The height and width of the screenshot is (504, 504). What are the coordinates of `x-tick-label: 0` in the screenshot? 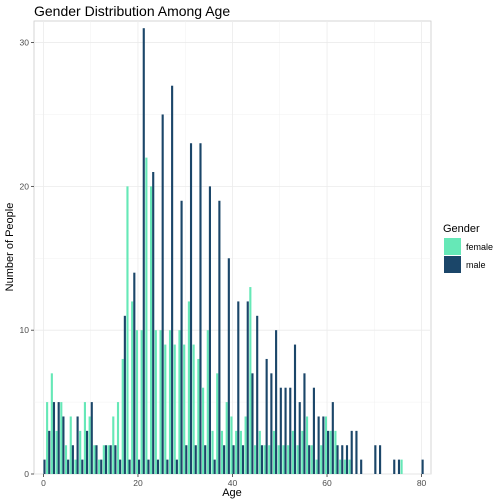 It's located at (43, 483).